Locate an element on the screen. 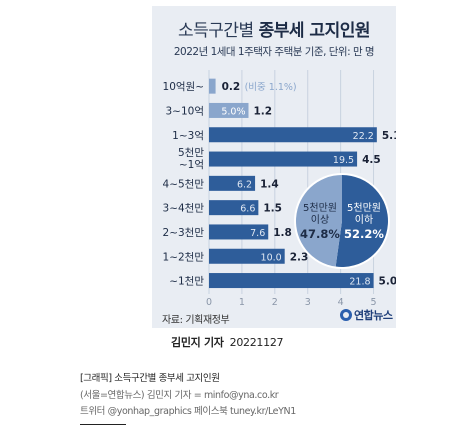 This screenshot has height=444, width=472. yonhap-logo-icon is located at coordinates (346, 315).